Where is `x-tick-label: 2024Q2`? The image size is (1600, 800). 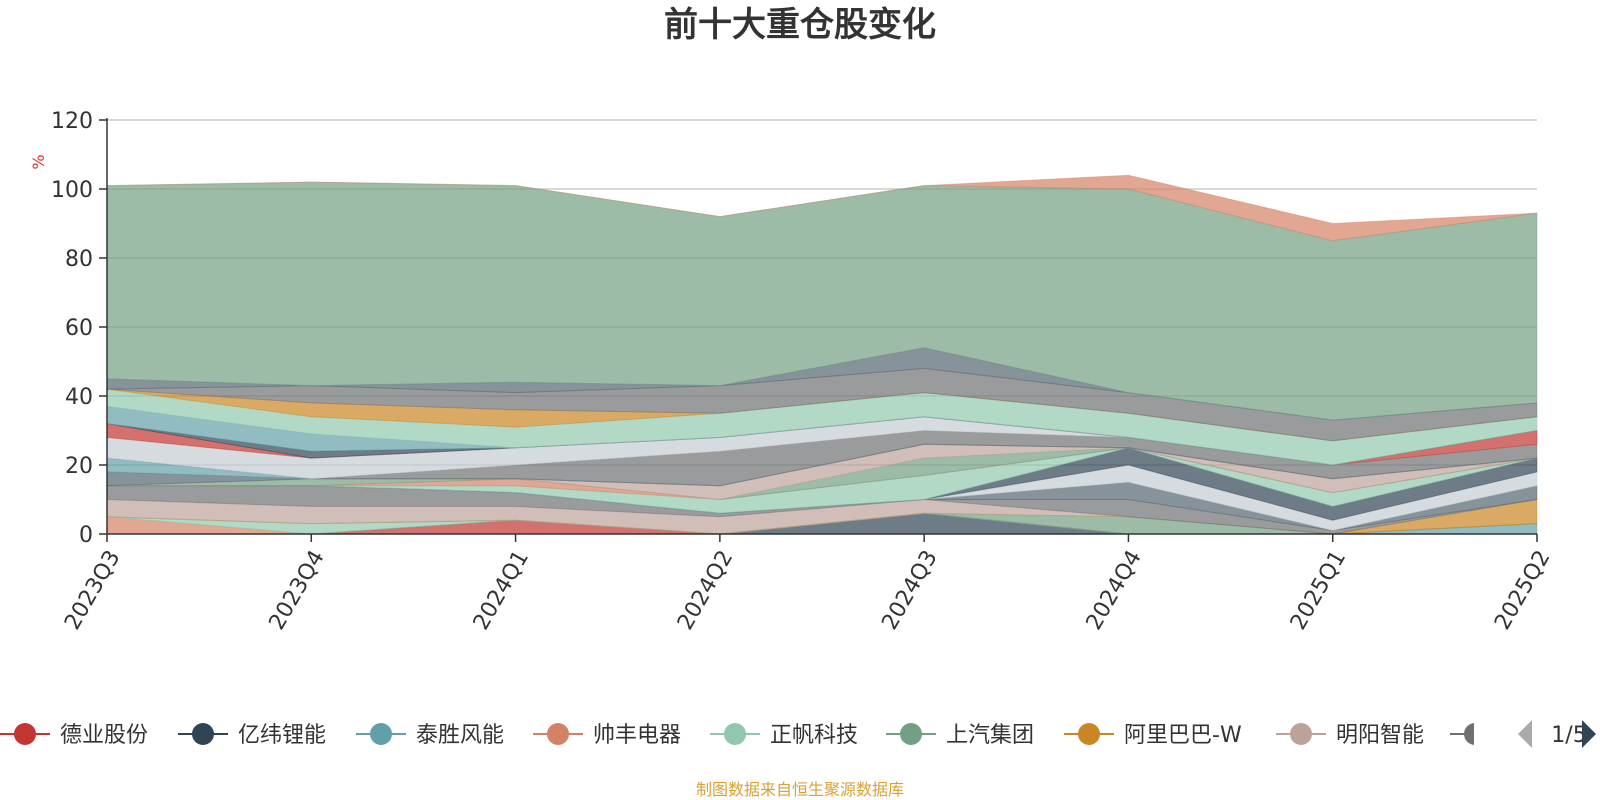
x-tick-label: 2024Q2 is located at coordinates (705, 590).